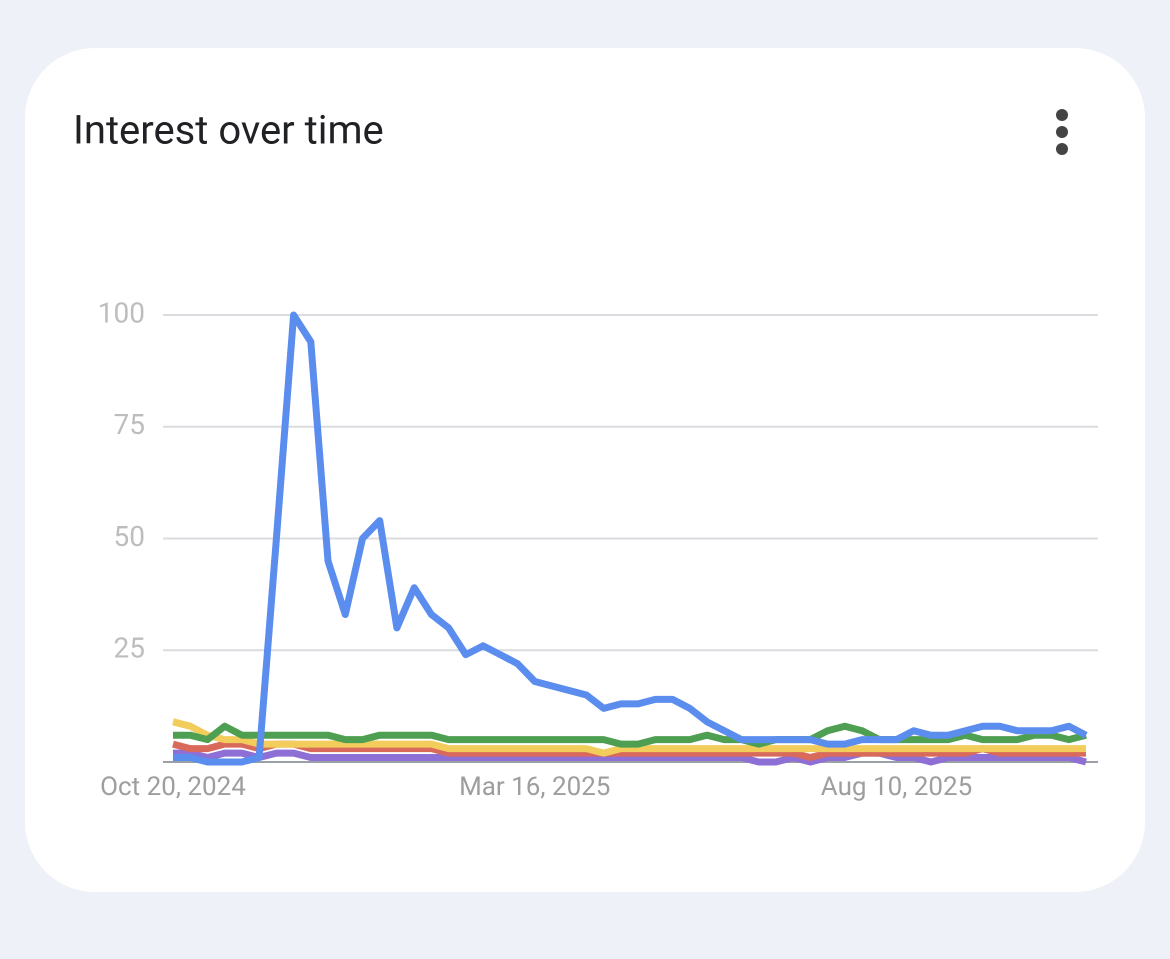  Describe the element at coordinates (129, 536) in the screenshot. I see `y-tick-label: 50` at that location.